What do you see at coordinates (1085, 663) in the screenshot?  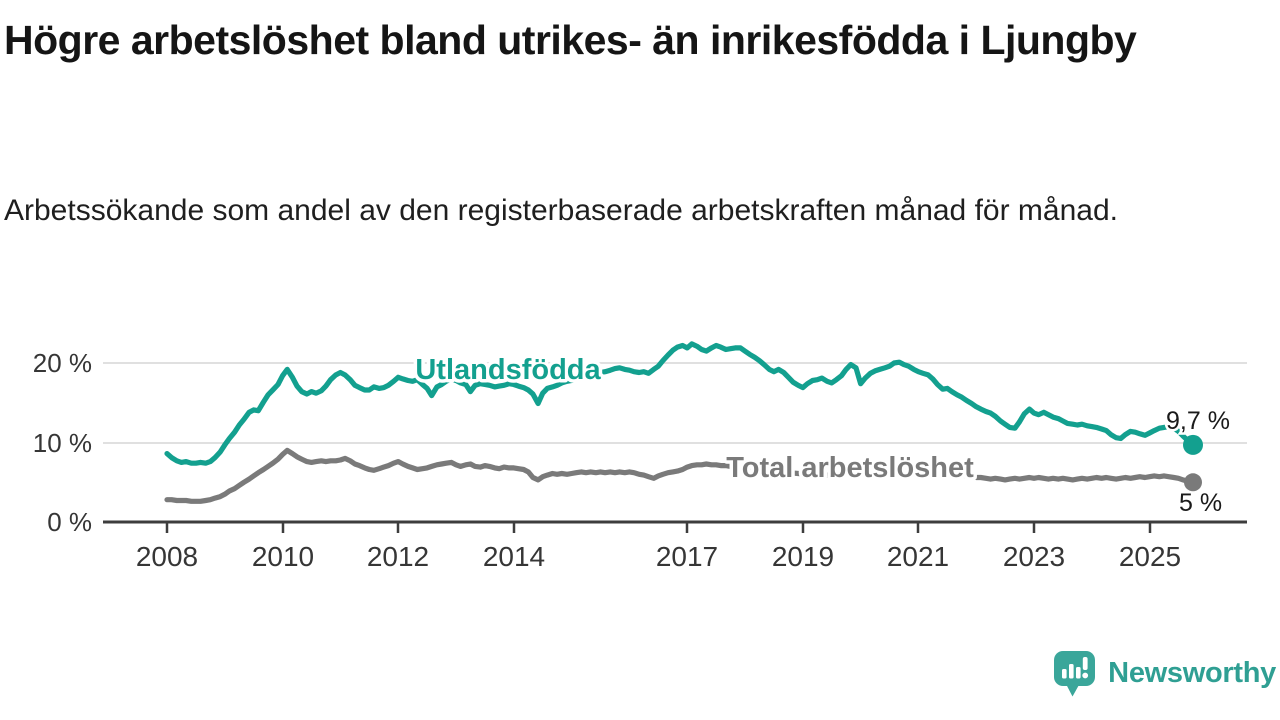 I see `logo-exclamation-stem` at bounding box center [1085, 663].